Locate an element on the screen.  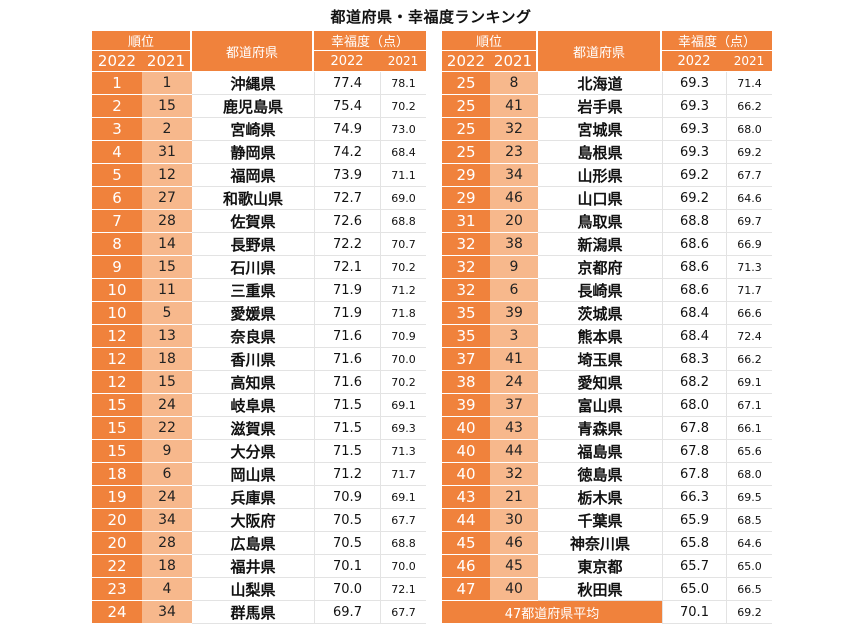
table-row: 18 6 岡山県 71.2 71.7 is located at coordinates (259, 474).